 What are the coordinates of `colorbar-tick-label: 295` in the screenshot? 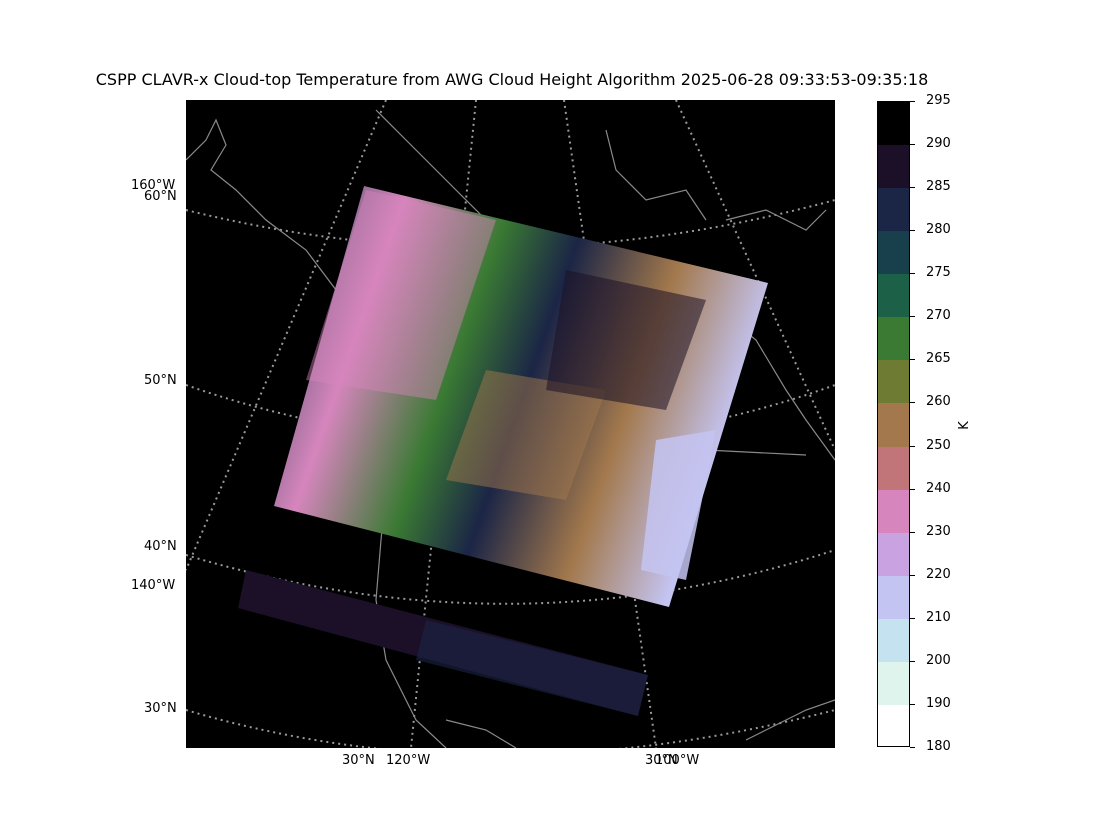 It's located at (938, 100).